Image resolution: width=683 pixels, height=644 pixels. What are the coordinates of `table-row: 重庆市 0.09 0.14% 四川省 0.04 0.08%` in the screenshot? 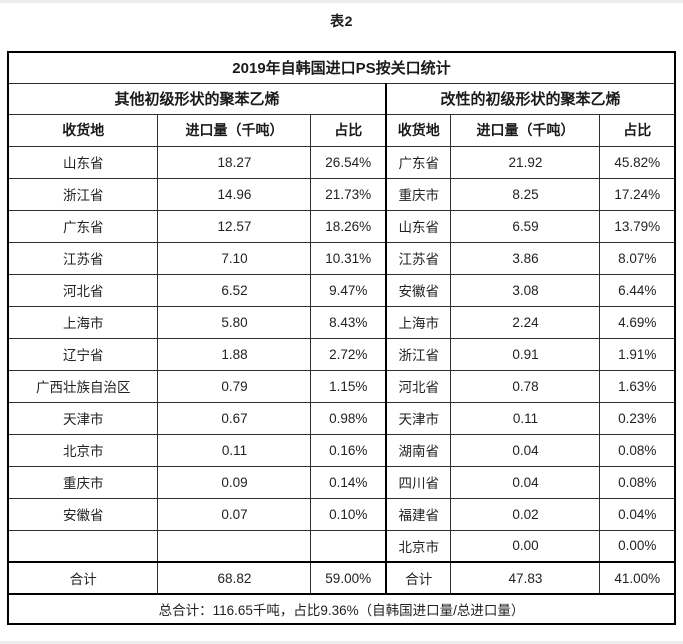 It's located at (341, 482).